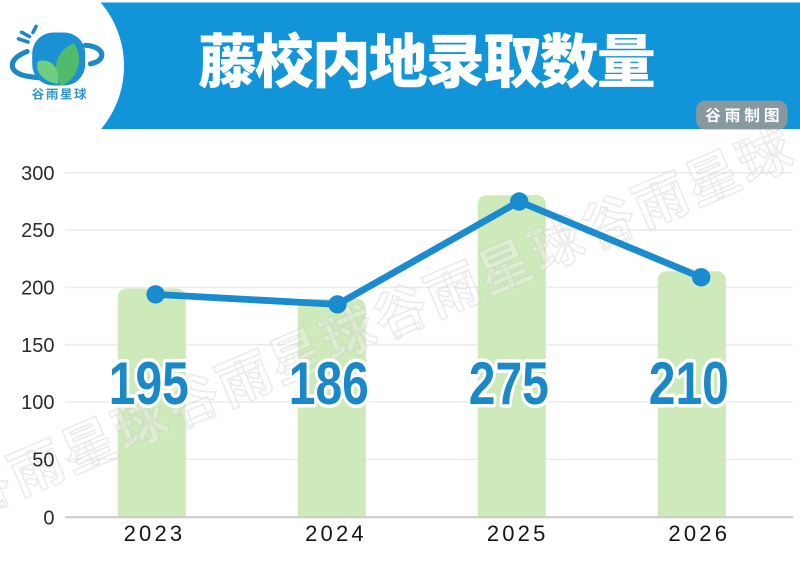  Describe the element at coordinates (37, 346) in the screenshot. I see `svg-text: 150` at that location.